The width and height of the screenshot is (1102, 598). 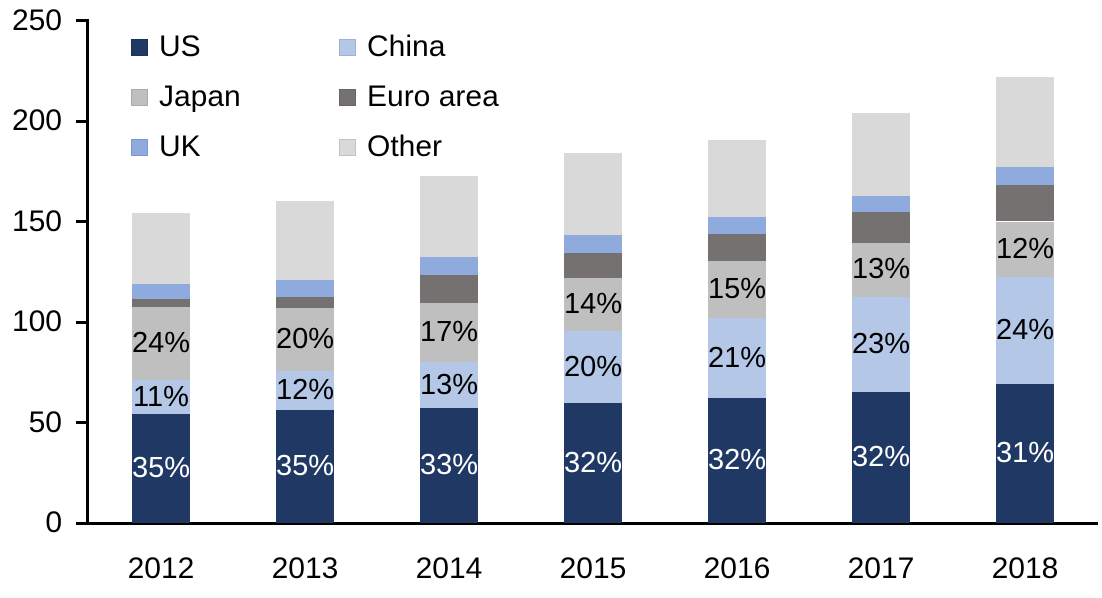 I want to click on bar-segment-china: 23%, so click(x=881, y=344).